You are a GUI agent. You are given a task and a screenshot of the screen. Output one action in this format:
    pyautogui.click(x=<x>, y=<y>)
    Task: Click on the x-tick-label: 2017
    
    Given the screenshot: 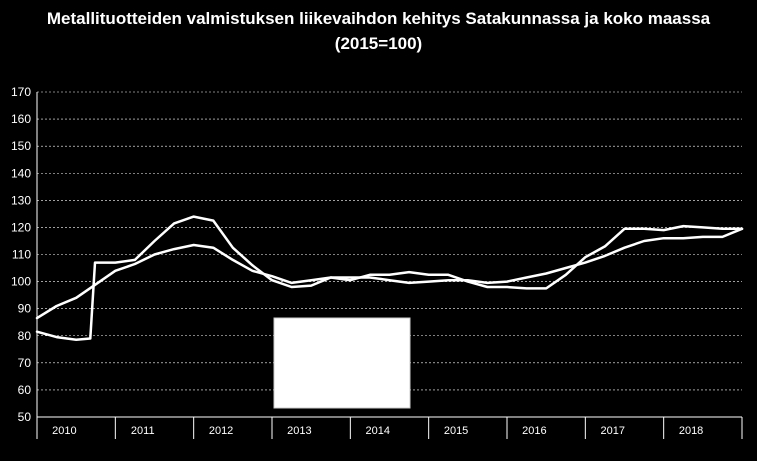 What is the action you would take?
    pyautogui.click(x=613, y=431)
    